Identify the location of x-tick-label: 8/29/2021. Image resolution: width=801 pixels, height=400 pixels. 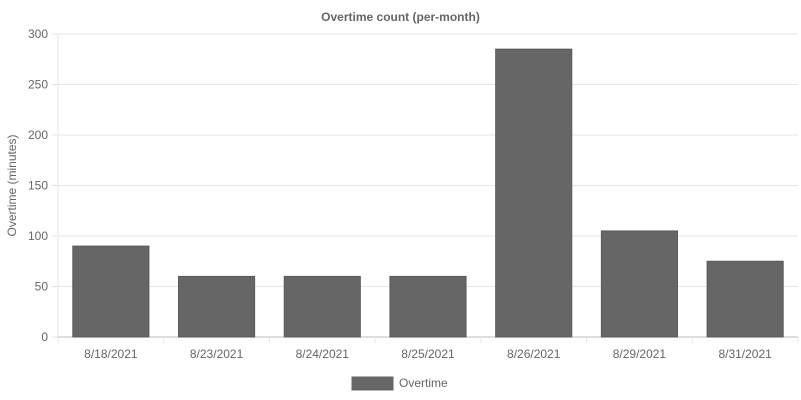
(640, 354).